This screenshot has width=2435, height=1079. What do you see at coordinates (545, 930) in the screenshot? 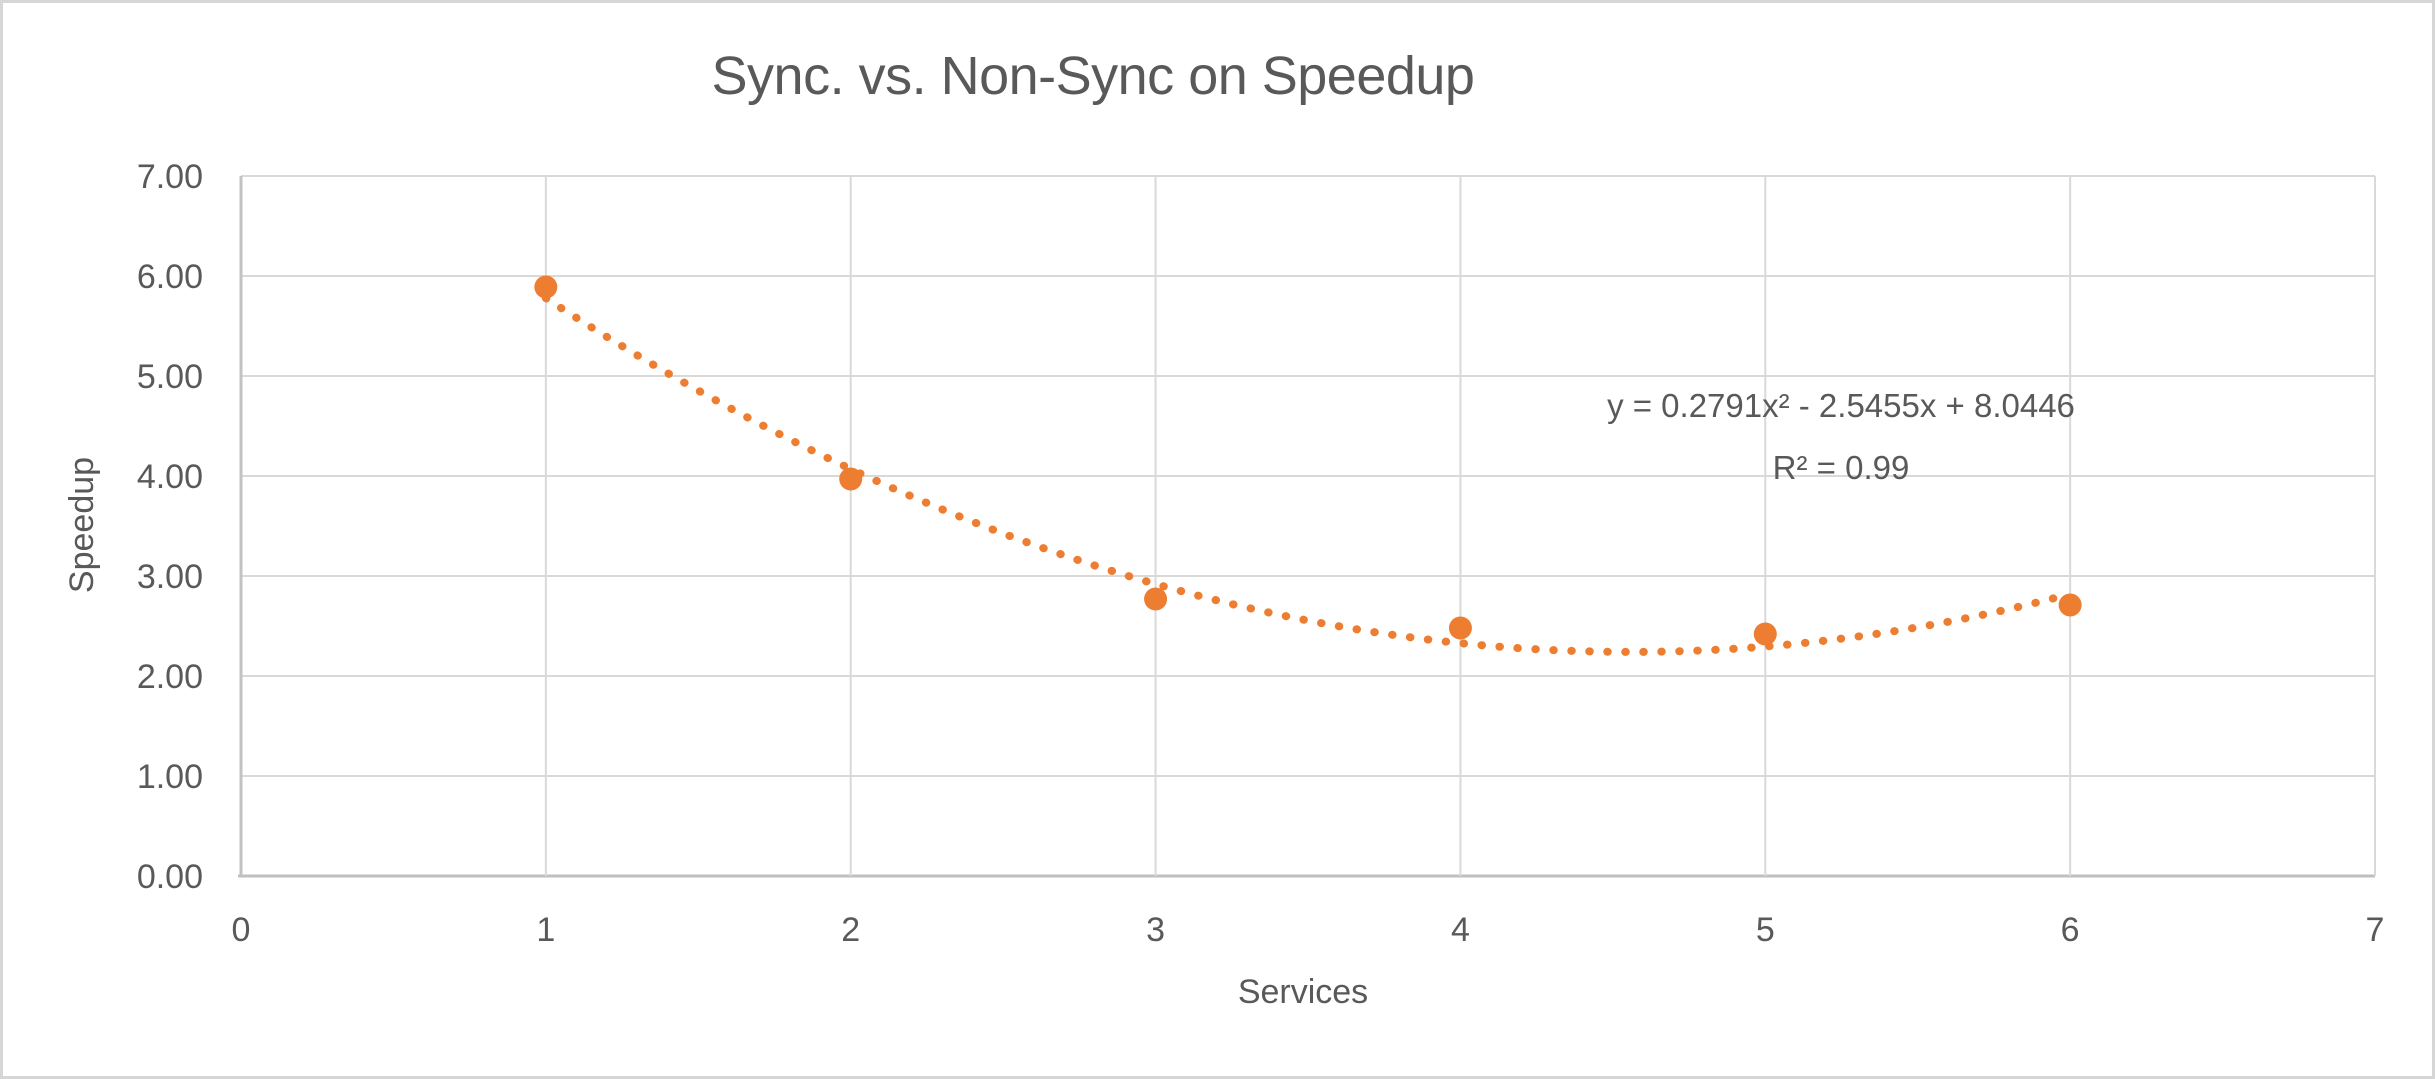
I see `x-axis-tick-label: 1` at bounding box center [545, 930].